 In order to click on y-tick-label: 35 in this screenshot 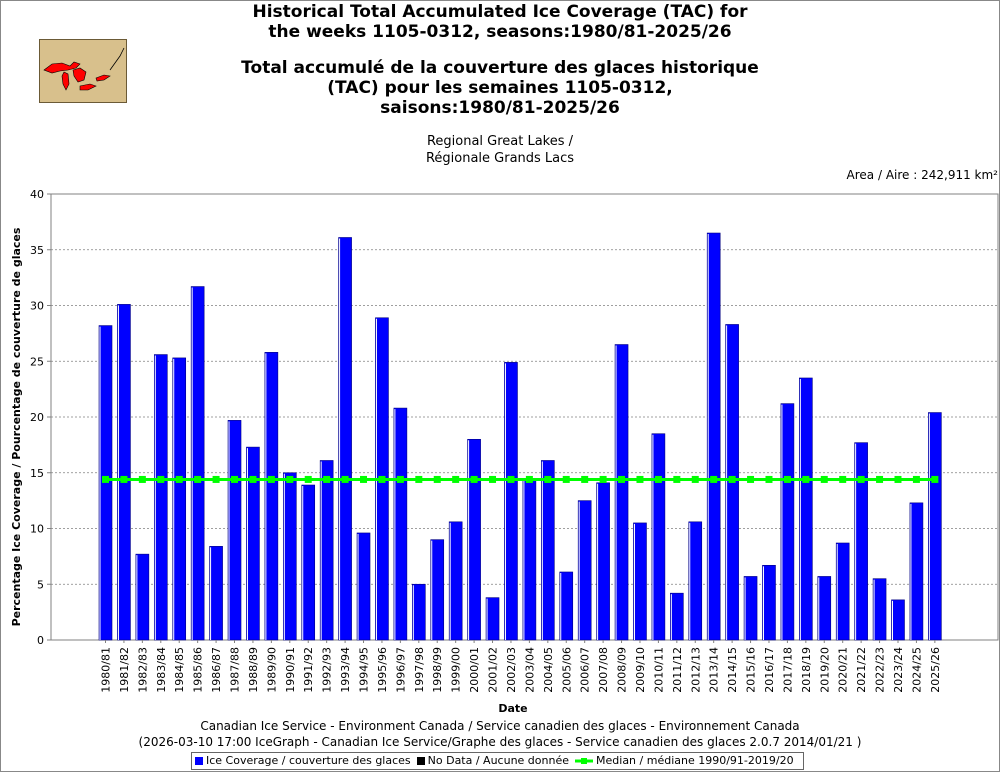, I will do `click(37, 250)`.